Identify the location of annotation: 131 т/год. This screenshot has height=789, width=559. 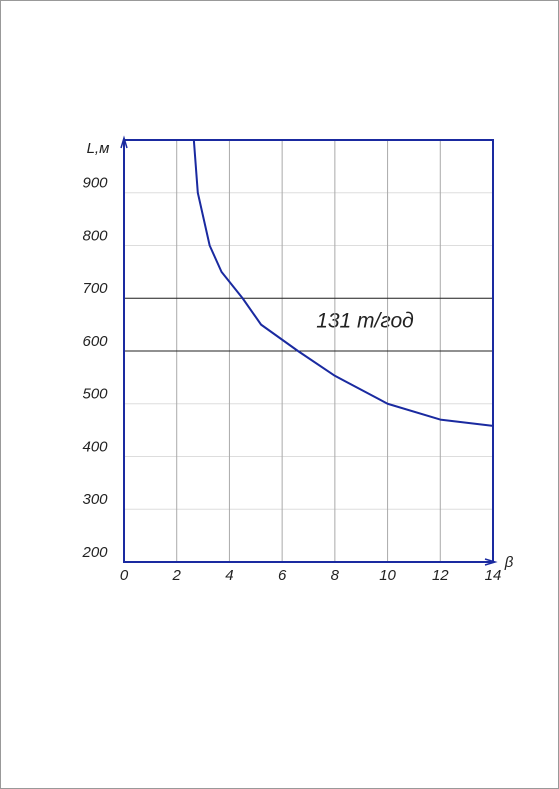
(365, 321).